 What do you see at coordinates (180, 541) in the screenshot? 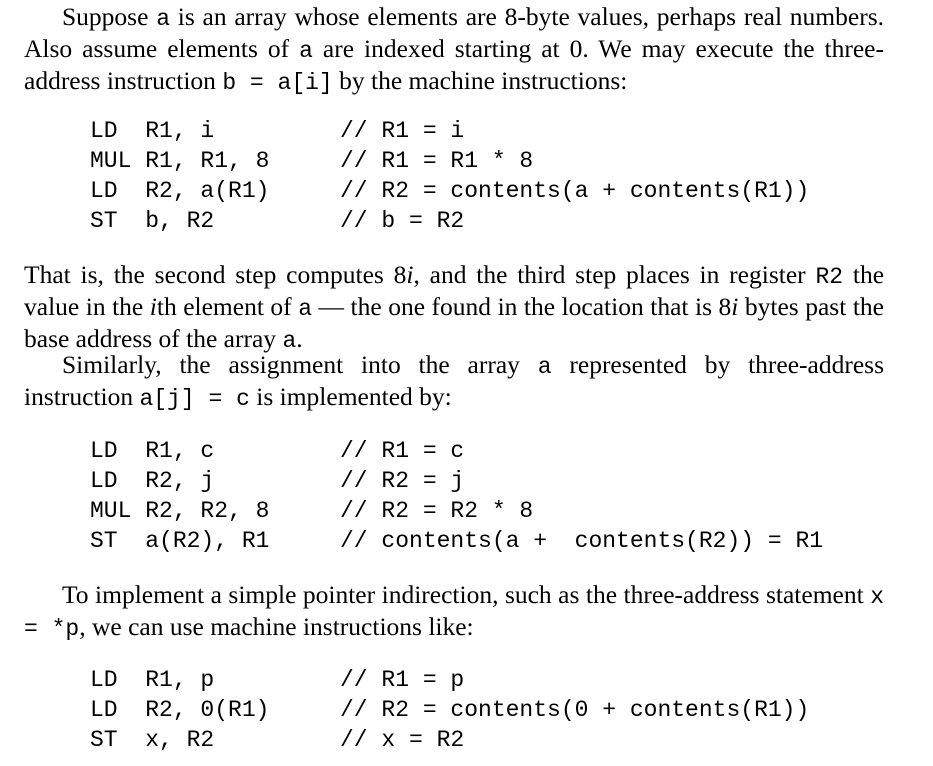
I see `code-instruction: ST a(R2), R1` at bounding box center [180, 541].